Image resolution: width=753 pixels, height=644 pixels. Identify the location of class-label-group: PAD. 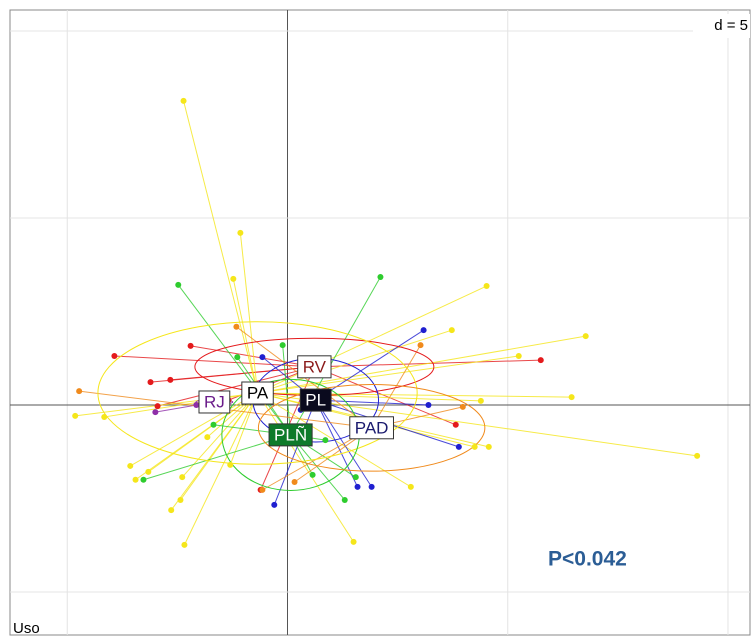
(371, 428).